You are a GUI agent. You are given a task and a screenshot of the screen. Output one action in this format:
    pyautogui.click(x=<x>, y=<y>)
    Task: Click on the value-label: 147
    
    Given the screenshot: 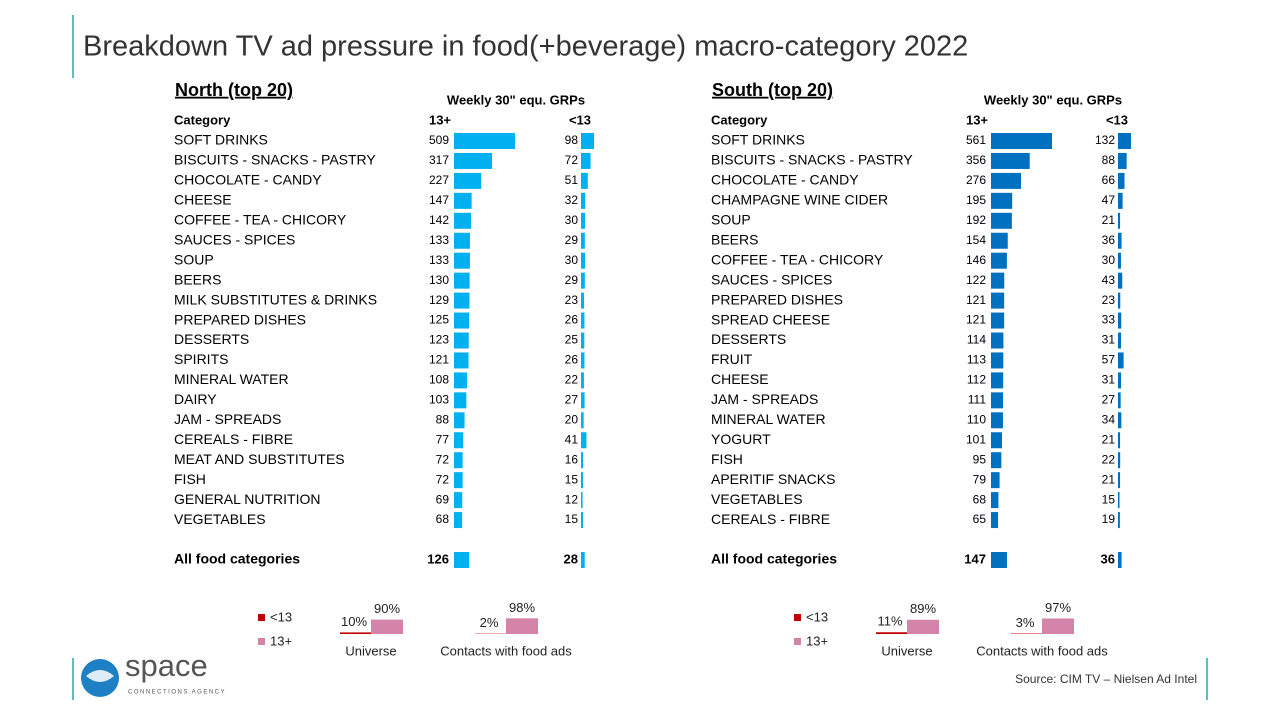 What is the action you would take?
    pyautogui.click(x=975, y=558)
    